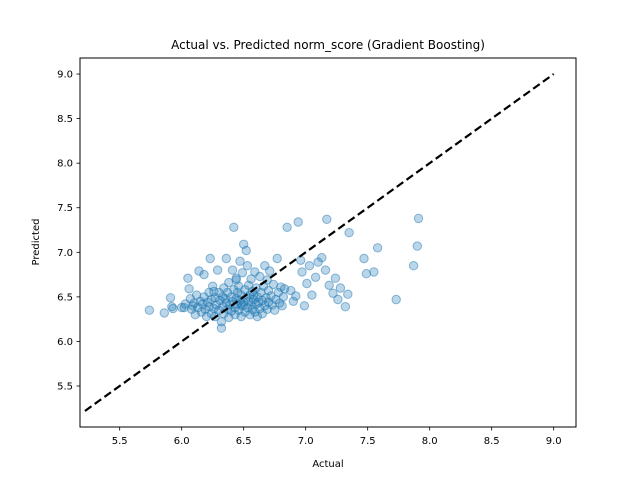 The height and width of the screenshot is (480, 640). I want to click on x-tick-label: 5.5, so click(120, 441).